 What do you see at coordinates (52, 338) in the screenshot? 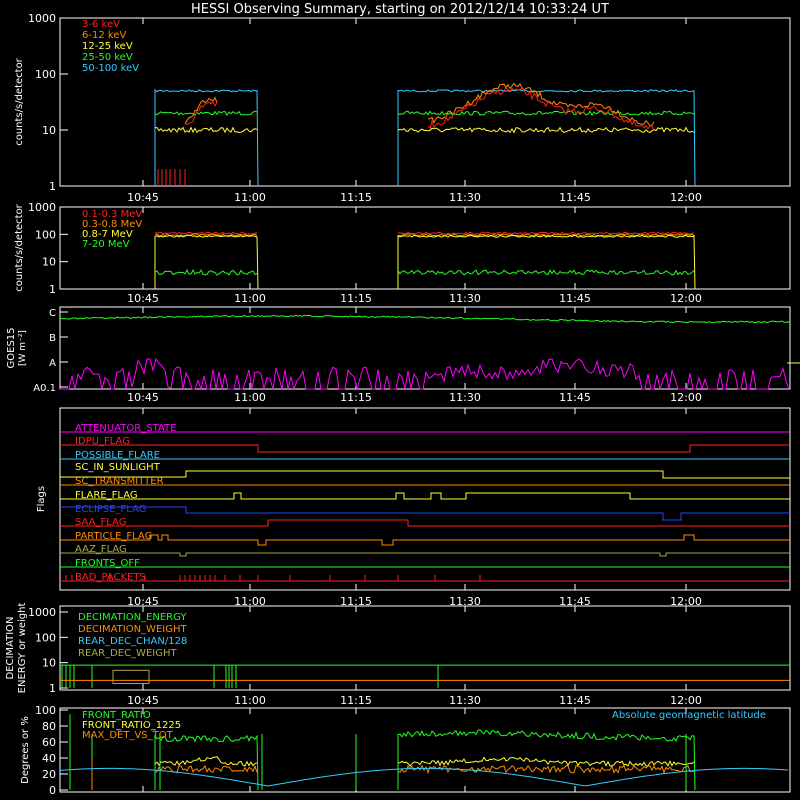
I see `y-tick-label: B` at bounding box center [52, 338].